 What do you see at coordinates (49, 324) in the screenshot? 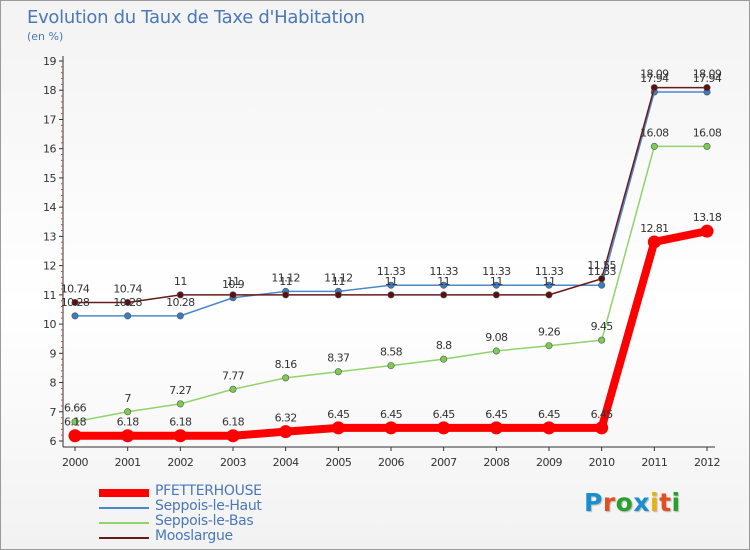
I see `y-tick-label: 10` at bounding box center [49, 324].